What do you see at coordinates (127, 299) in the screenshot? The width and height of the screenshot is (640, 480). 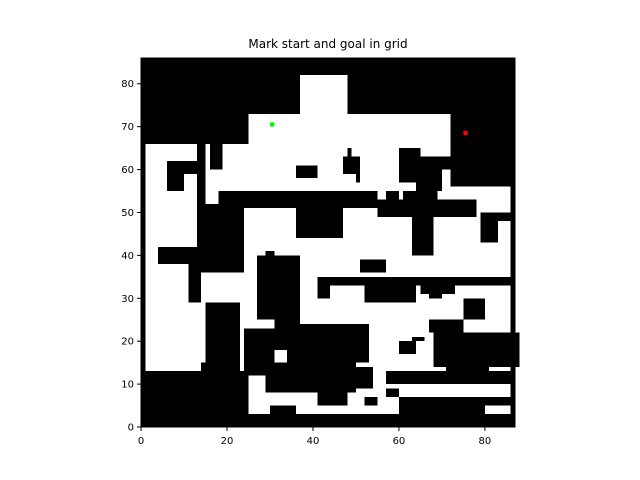 I see `y-tick-label: 30` at bounding box center [127, 299].